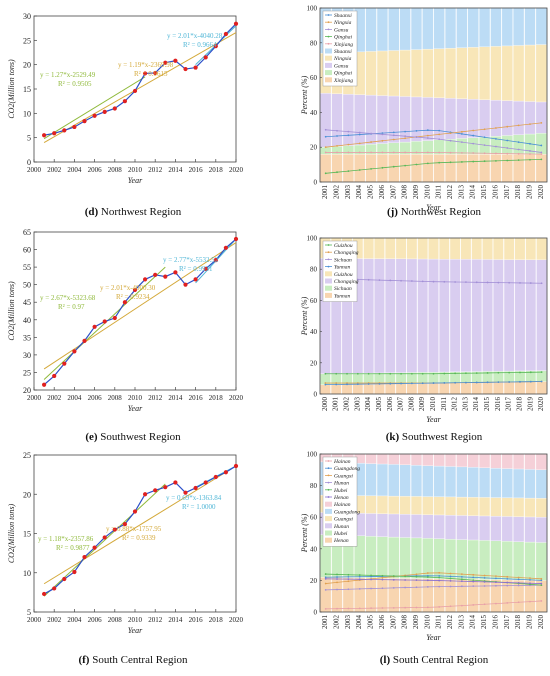  Describe the element at coordinates (27, 16) in the screenshot. I see `y-tick-label: 30` at that location.